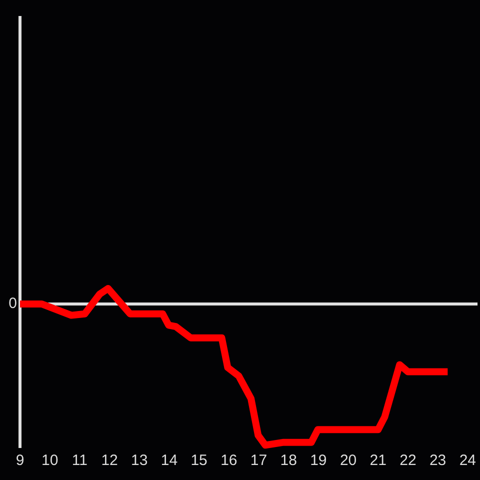 The image size is (480, 480). What do you see at coordinates (199, 461) in the screenshot?
I see `x-tick-label: 15` at bounding box center [199, 461].